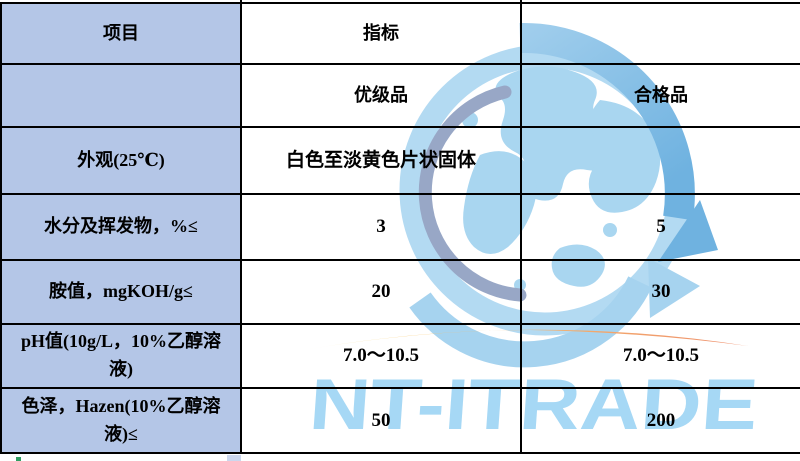 Image resolution: width=800 pixels, height=461 pixels. What do you see at coordinates (382, 421) in the screenshot?
I see `color-premium-cell: 50` at bounding box center [382, 421].